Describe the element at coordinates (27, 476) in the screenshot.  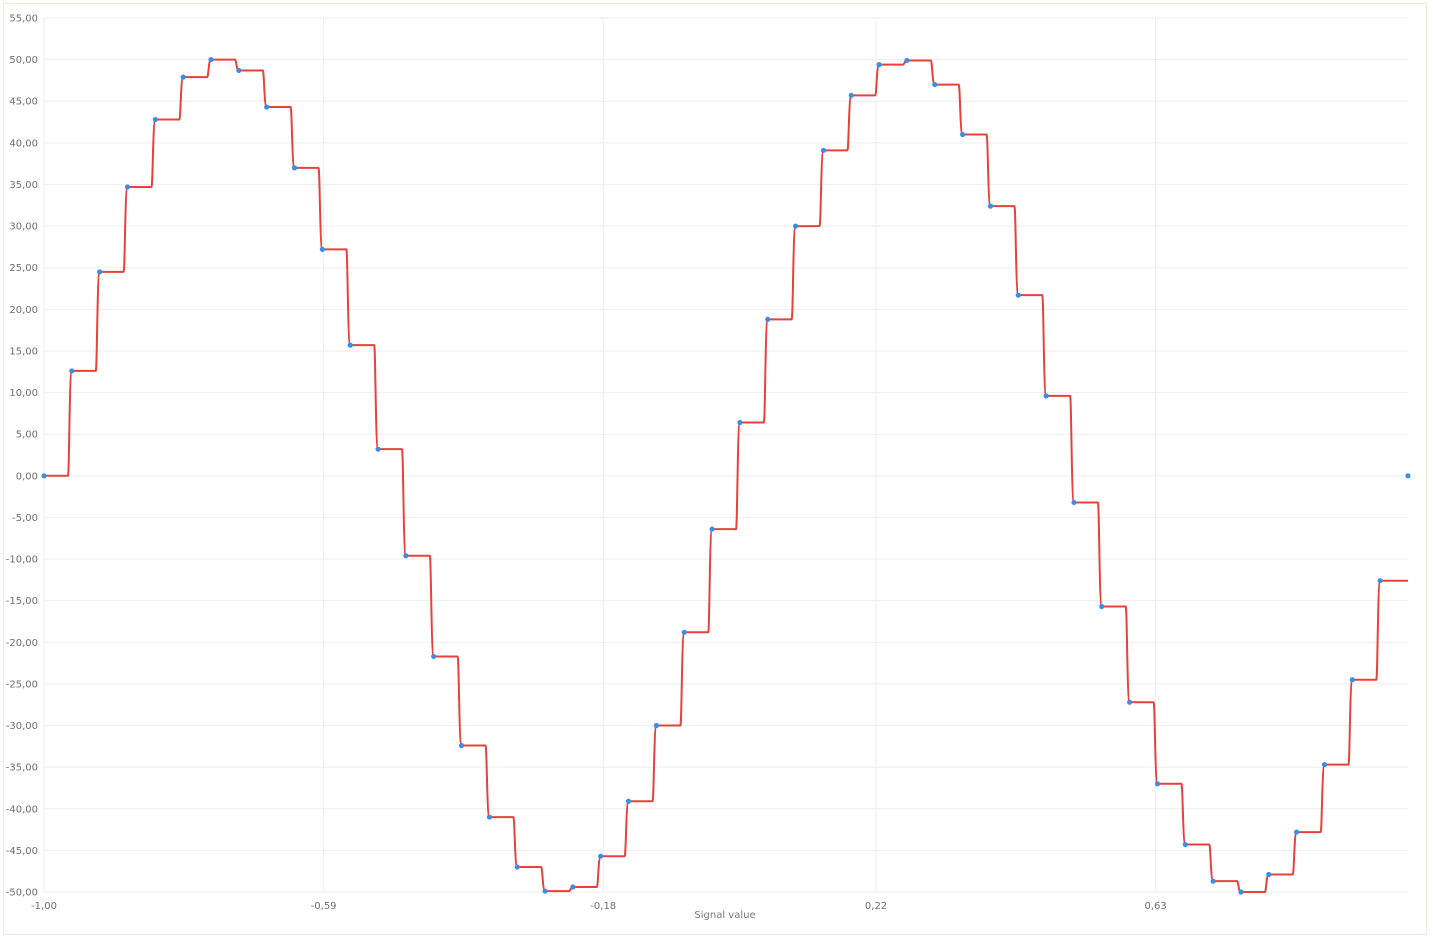
I see `y-tick-label: 0,00` at that location.